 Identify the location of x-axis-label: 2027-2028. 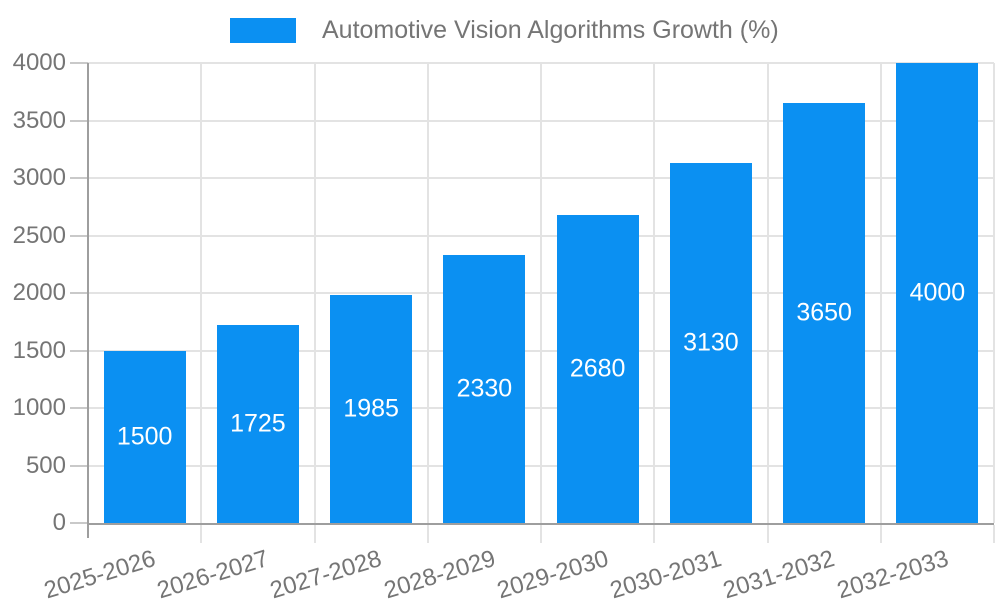
(326, 572).